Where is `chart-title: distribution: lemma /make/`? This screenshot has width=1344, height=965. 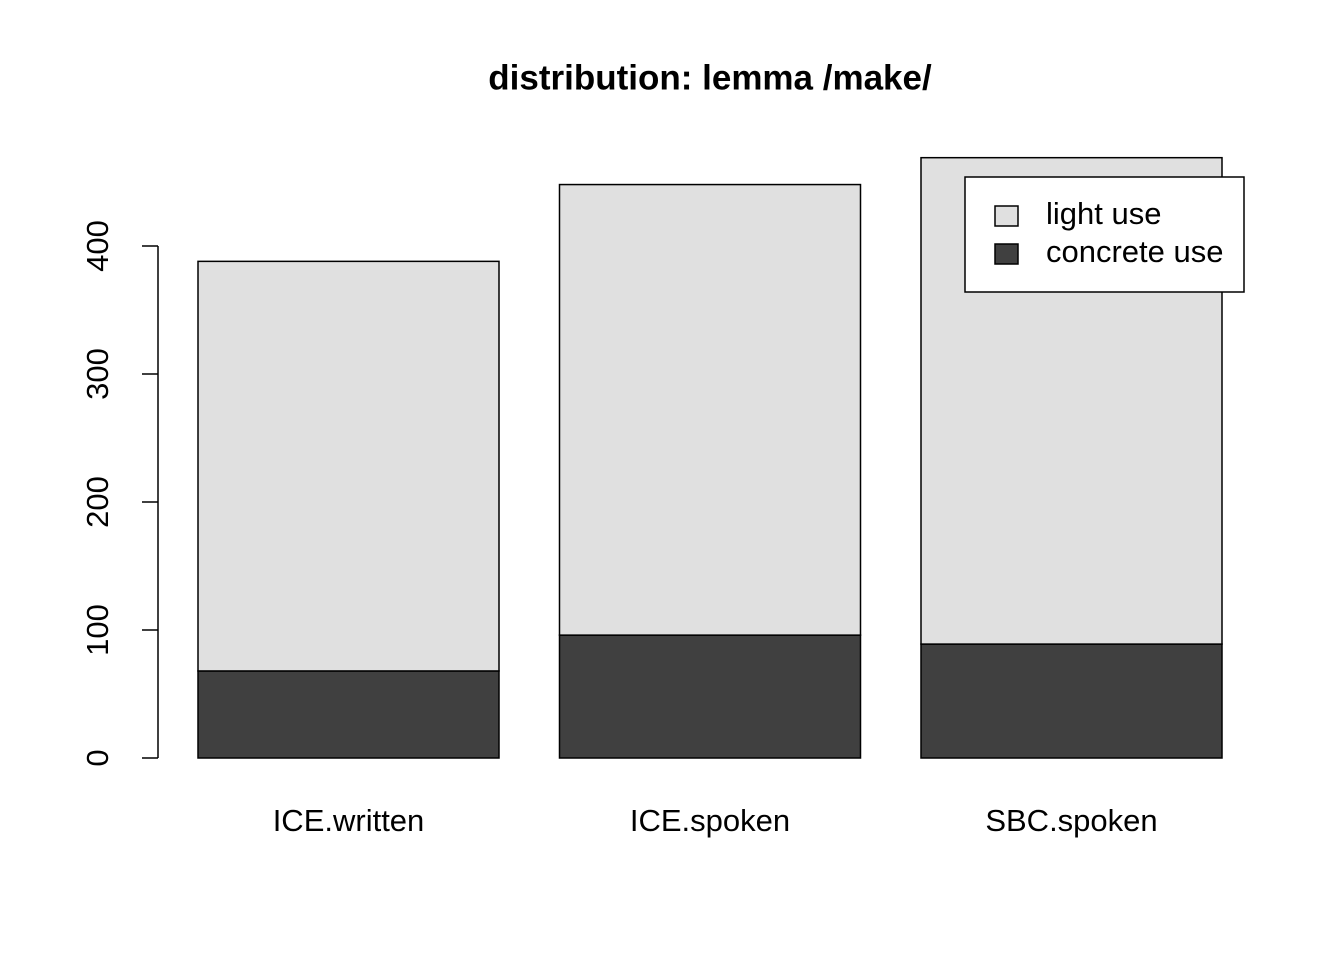
chart-title: distribution: lemma /make/ is located at coordinates (710, 77).